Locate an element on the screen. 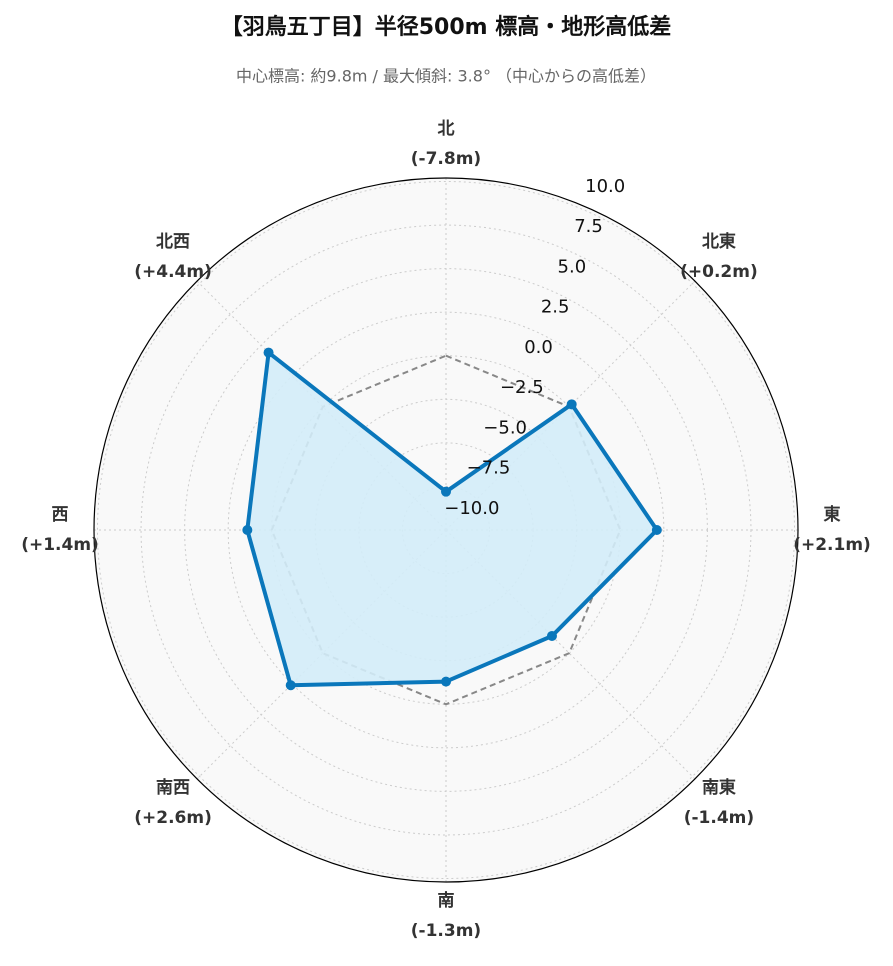 This screenshot has width=893, height=966. r-tick-label: 0.0 is located at coordinates (538, 347).